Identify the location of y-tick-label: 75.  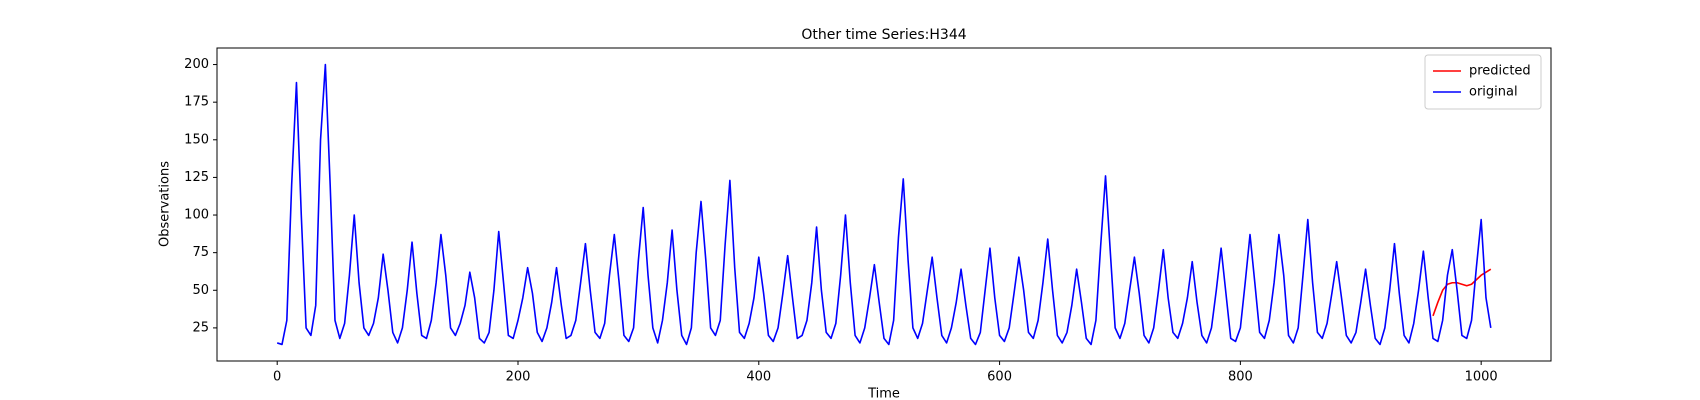
(200, 252).